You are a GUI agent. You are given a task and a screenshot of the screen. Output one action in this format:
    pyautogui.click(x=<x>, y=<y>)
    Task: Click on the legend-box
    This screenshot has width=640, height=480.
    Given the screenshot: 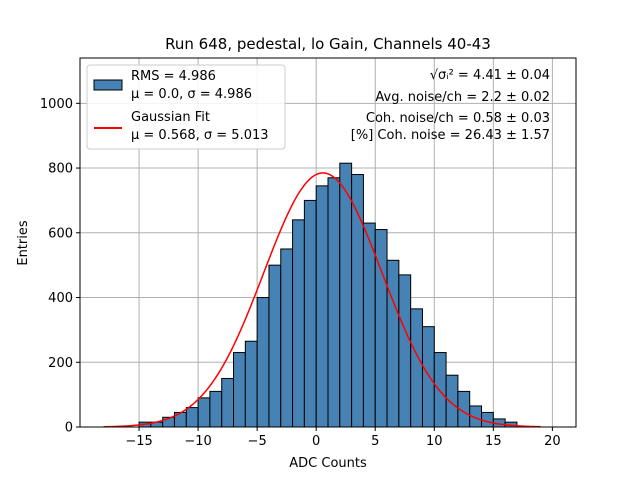 What is the action you would take?
    pyautogui.click(x=186, y=107)
    